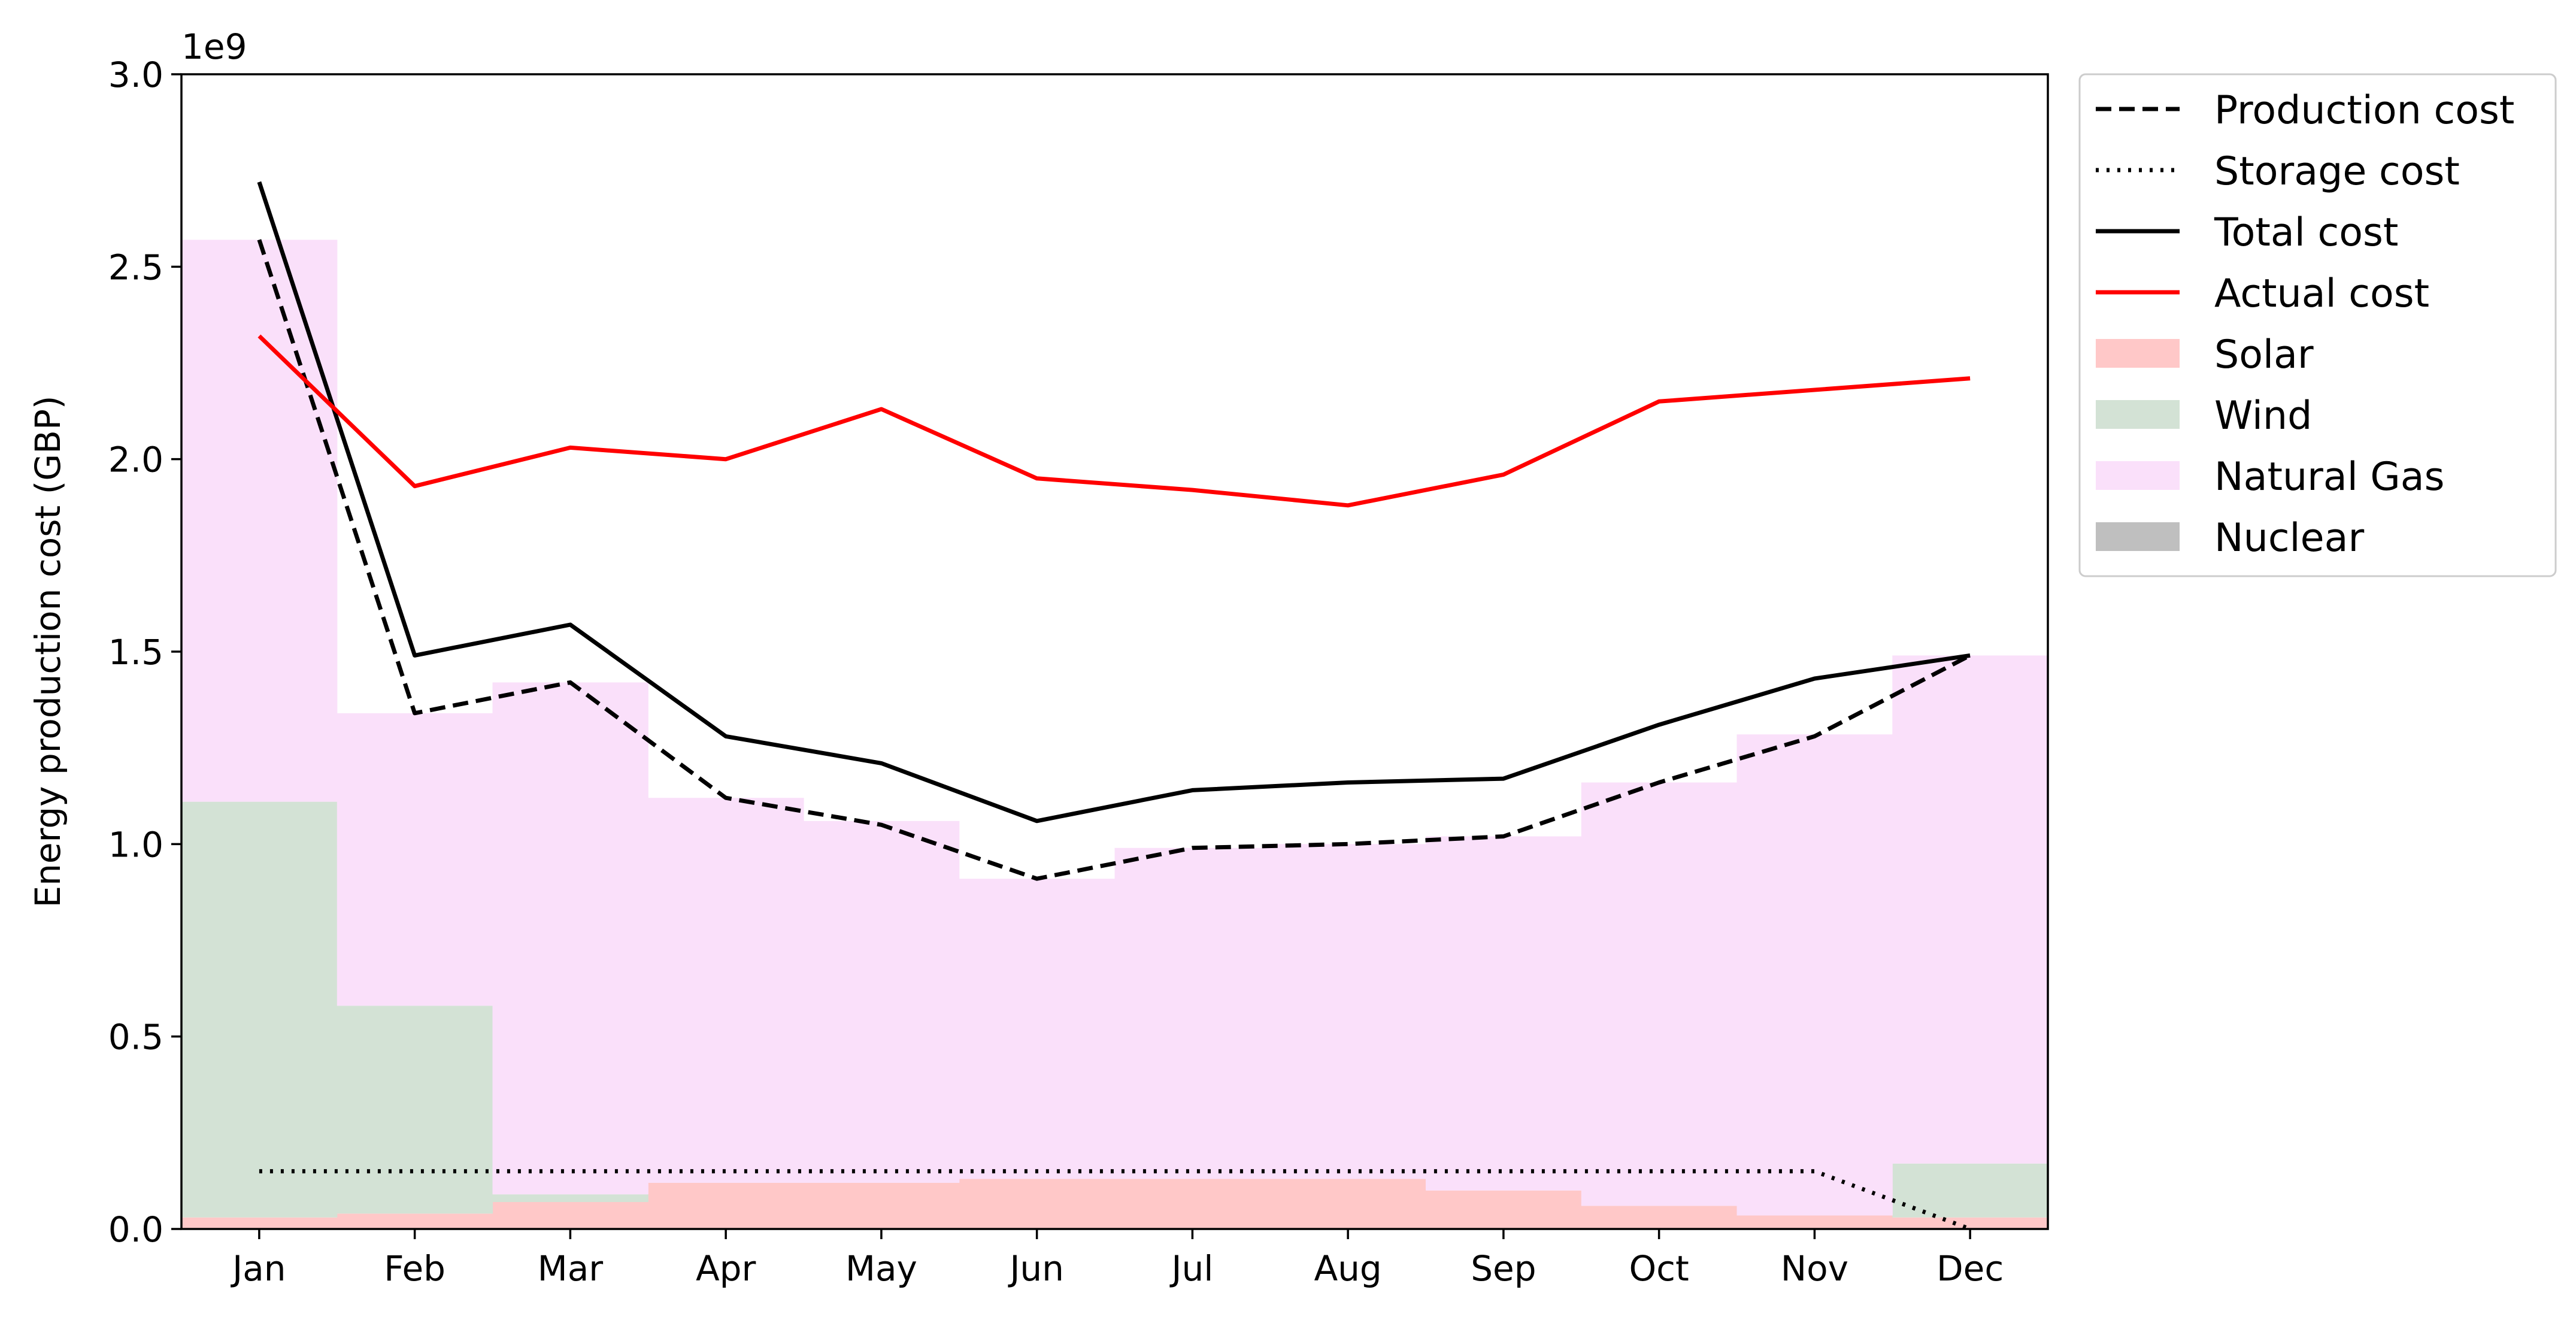  Describe the element at coordinates (570, 1199) in the screenshot. I see `area-wind-mar` at that location.